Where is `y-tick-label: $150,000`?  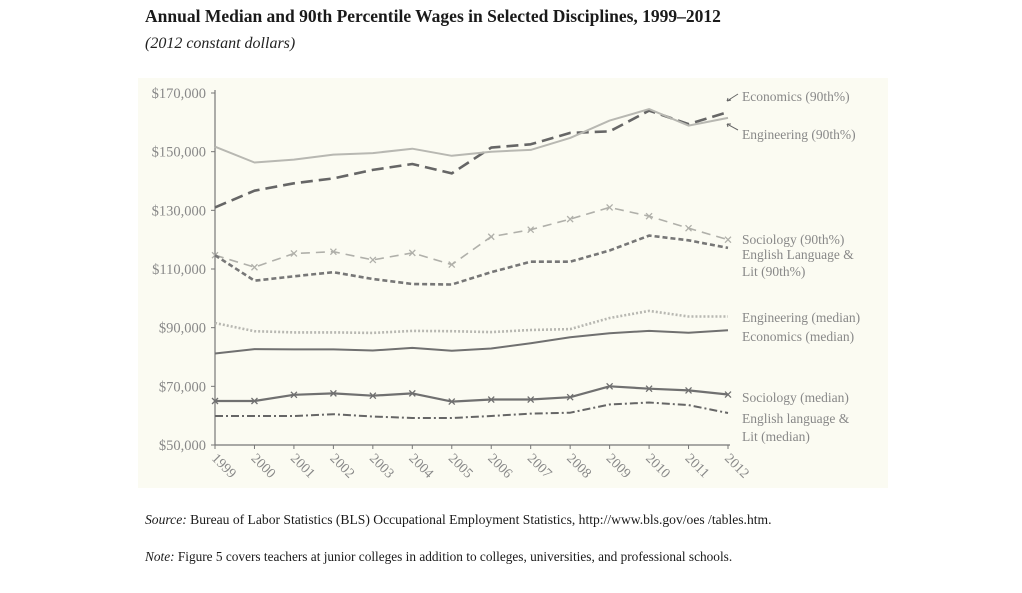 y-tick-label: $150,000 is located at coordinates (179, 153).